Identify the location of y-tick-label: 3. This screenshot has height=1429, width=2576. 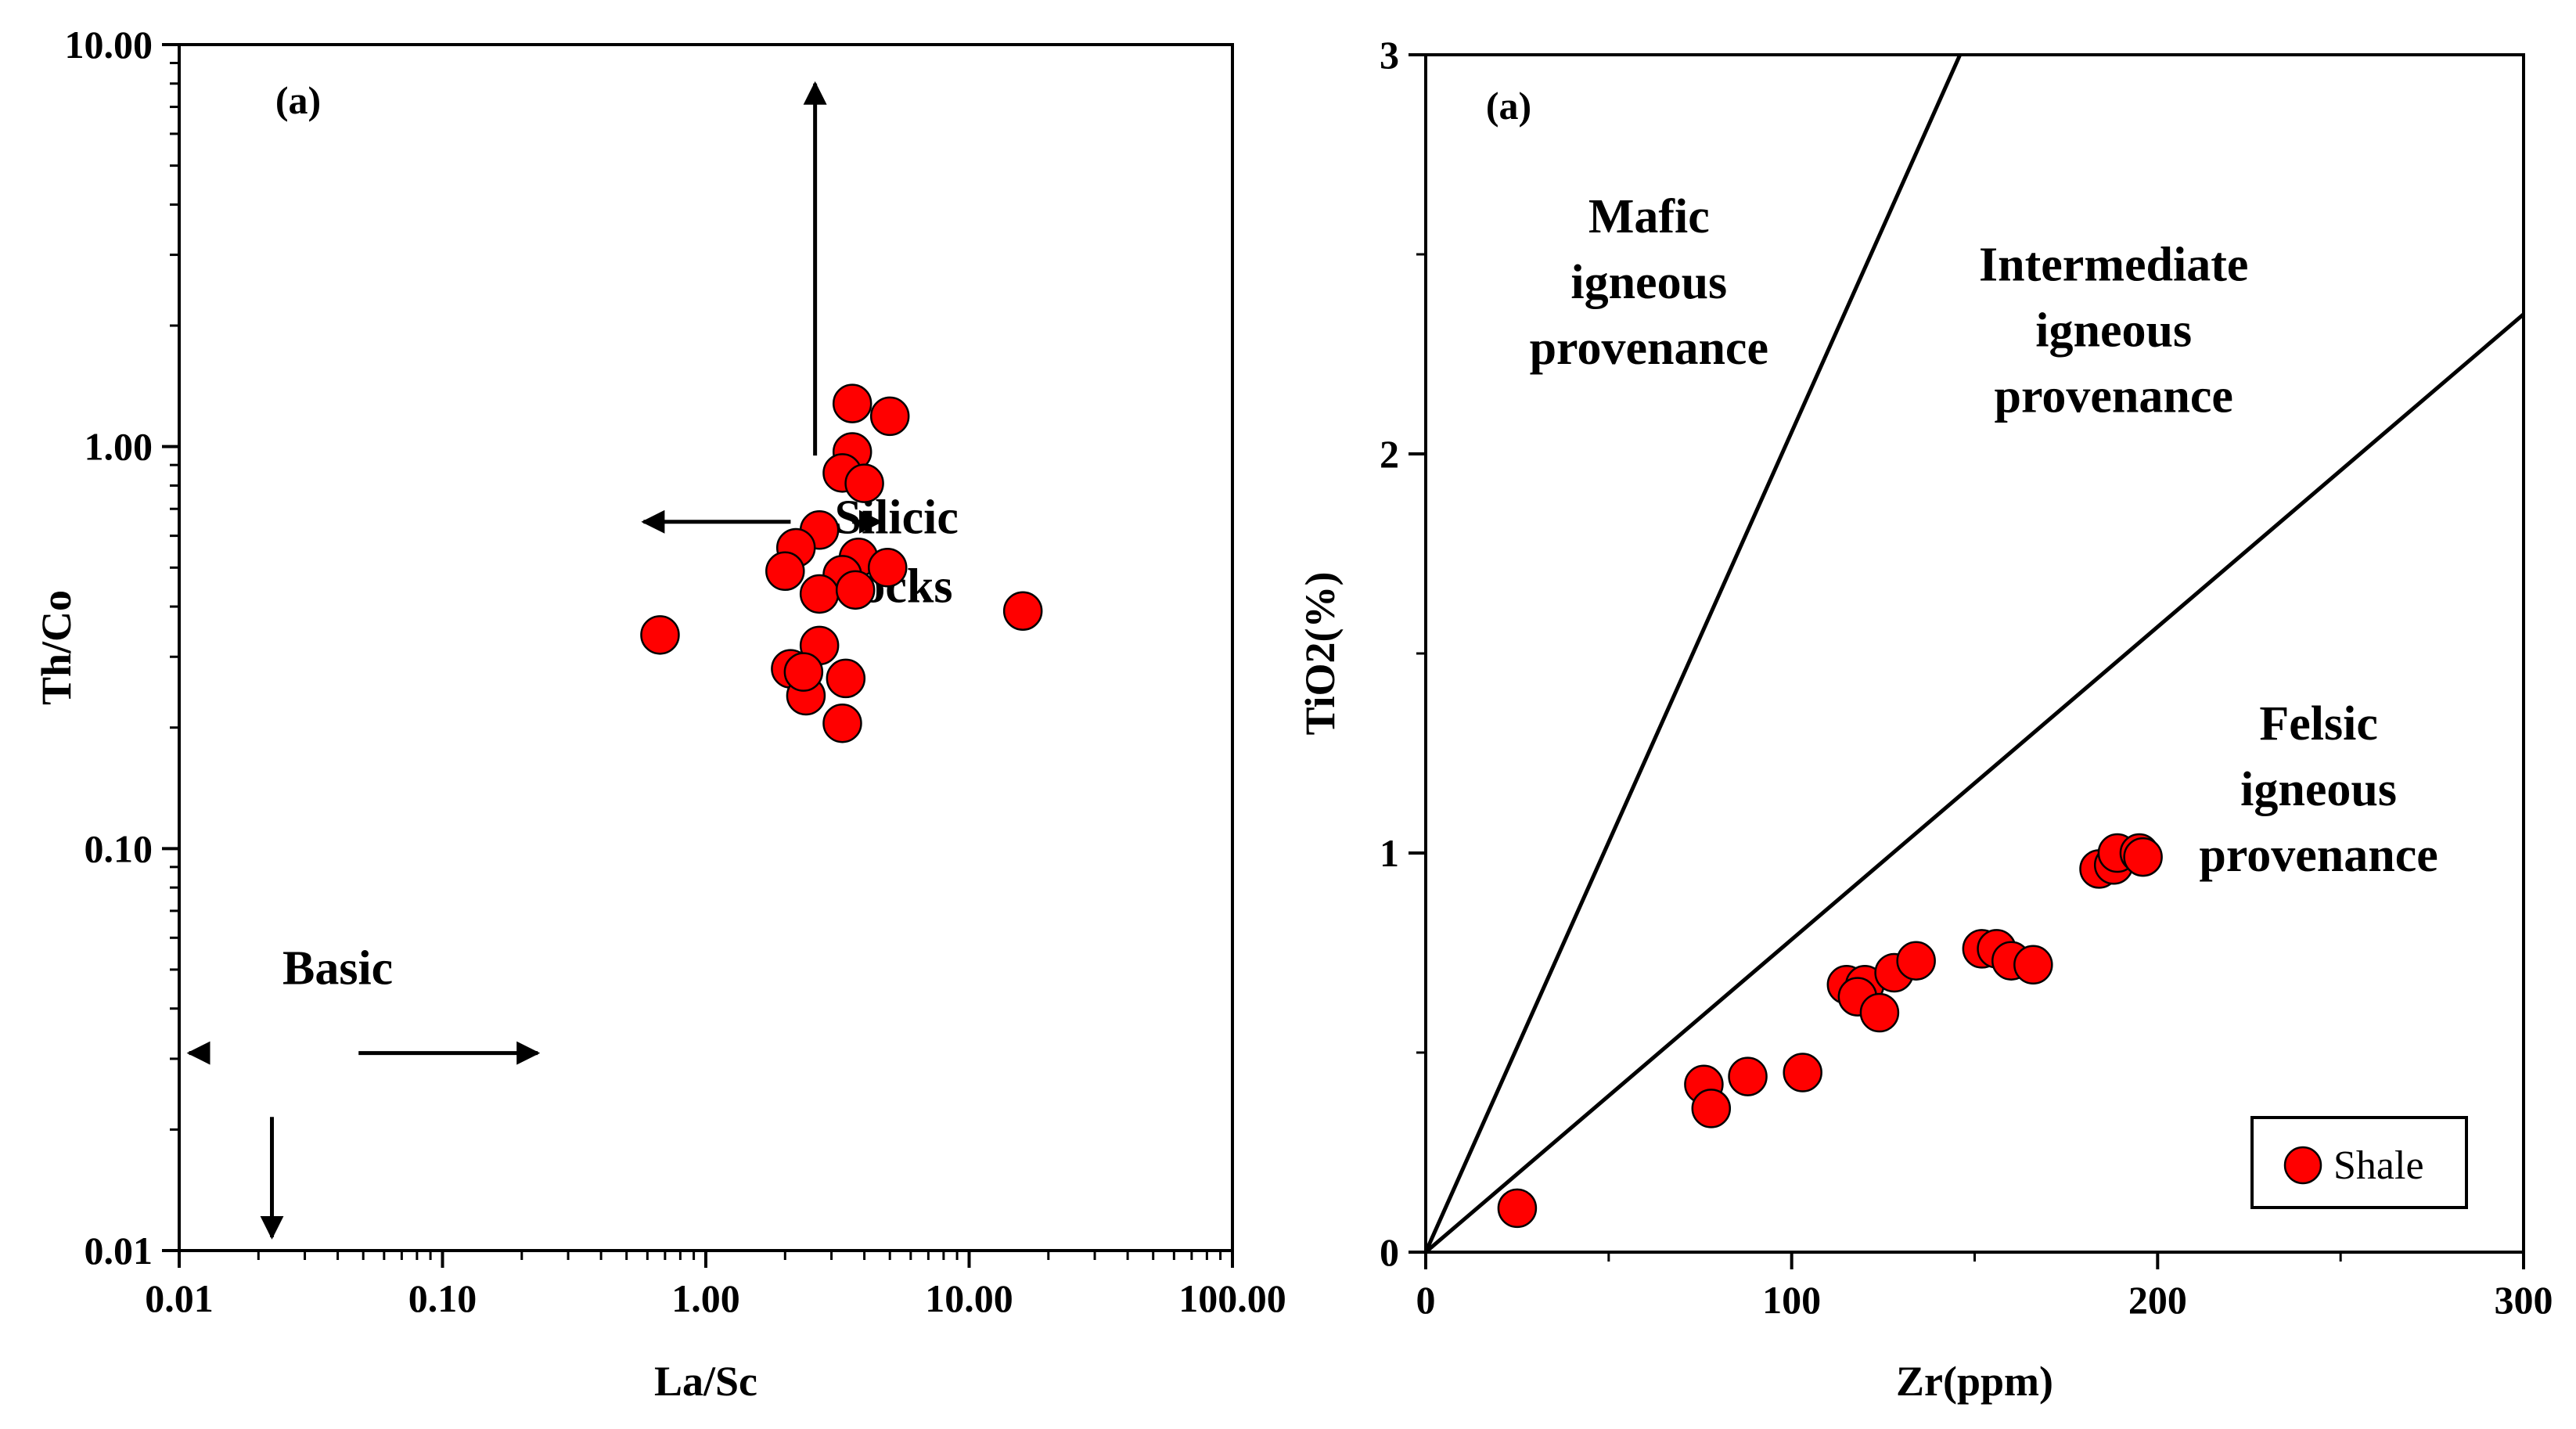
(1390, 55).